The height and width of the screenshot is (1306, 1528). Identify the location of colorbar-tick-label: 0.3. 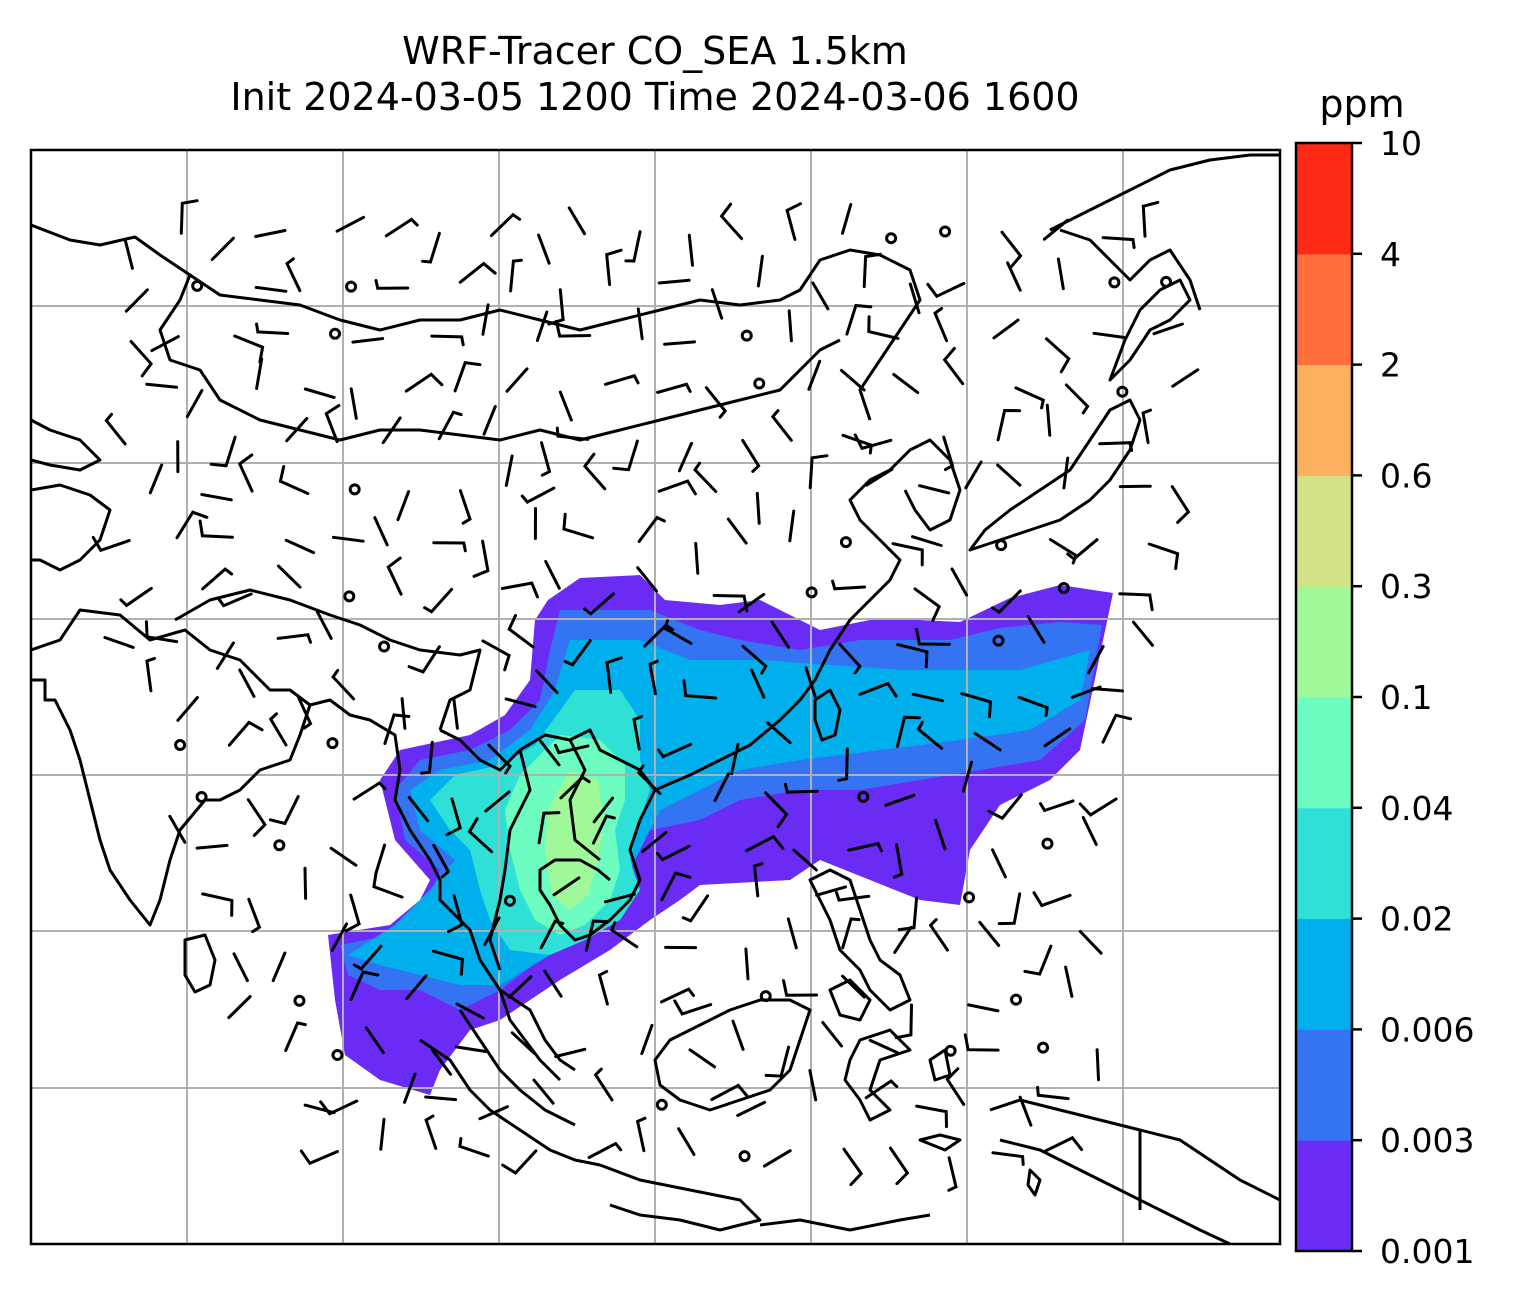
(1406, 586).